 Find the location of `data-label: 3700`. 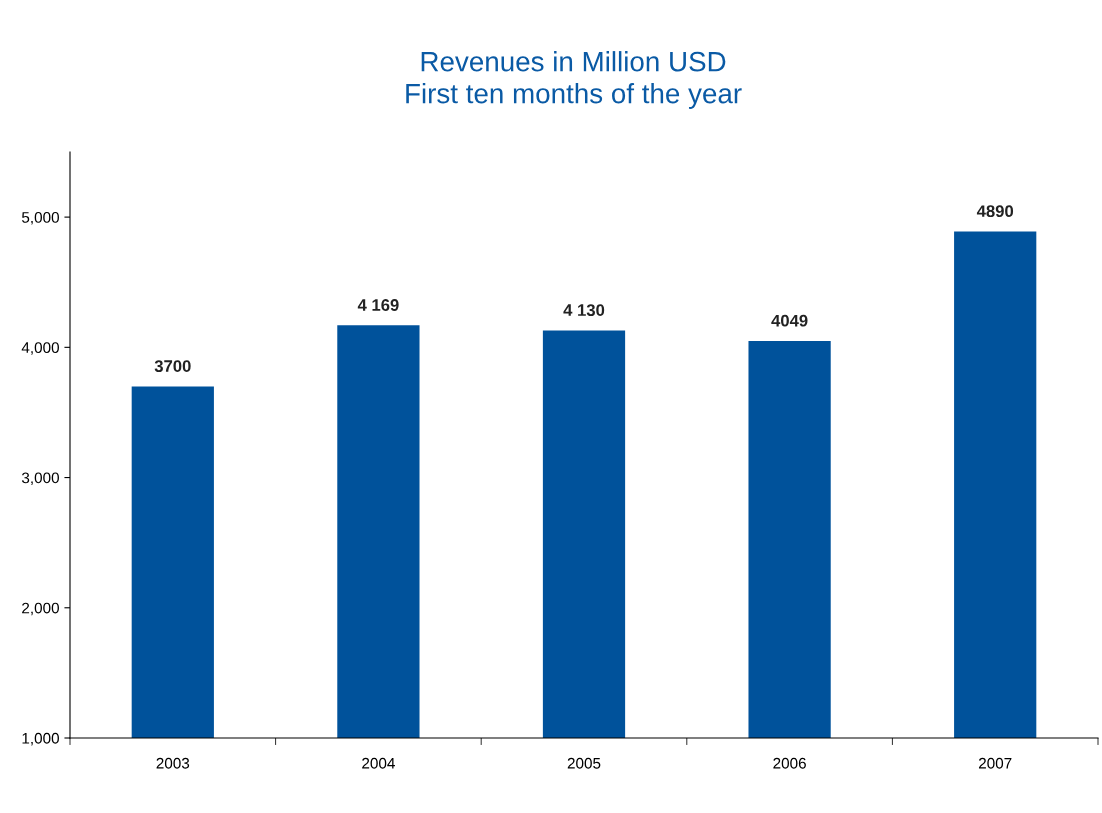

data-label: 3700 is located at coordinates (172, 366).